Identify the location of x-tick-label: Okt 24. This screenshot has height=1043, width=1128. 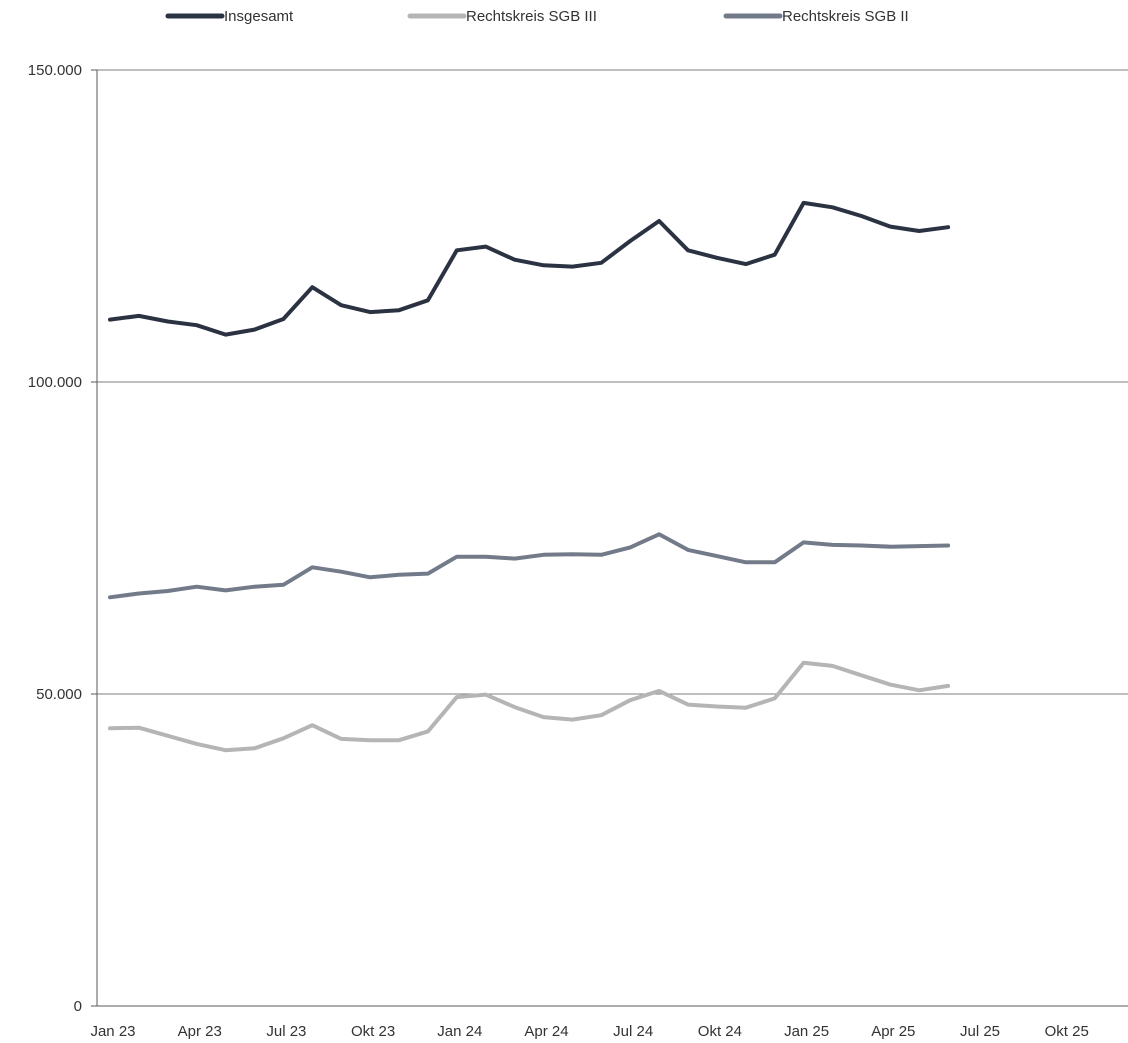
(720, 1031).